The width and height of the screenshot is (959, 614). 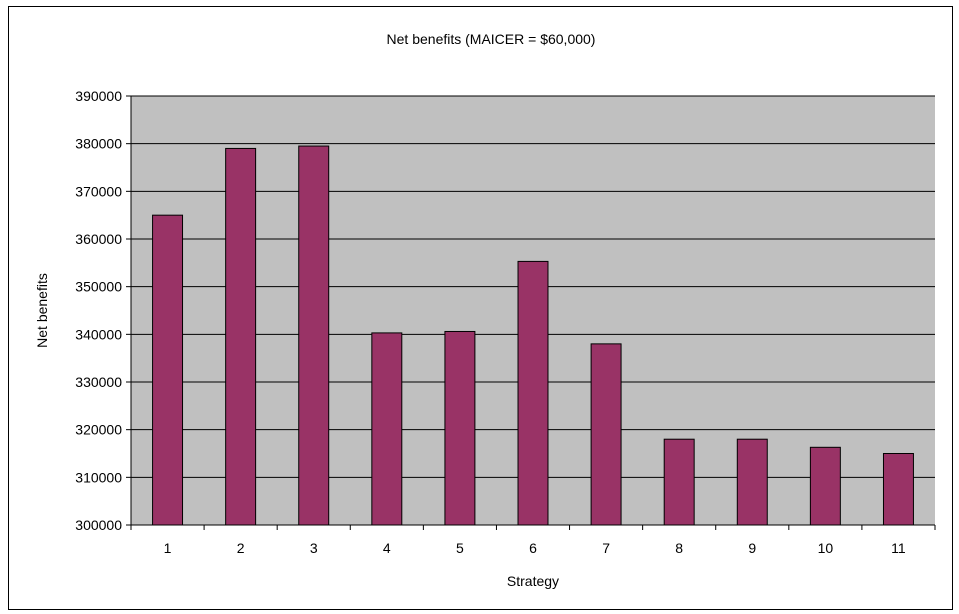 I want to click on y-tick-label: 340000, so click(x=98, y=334).